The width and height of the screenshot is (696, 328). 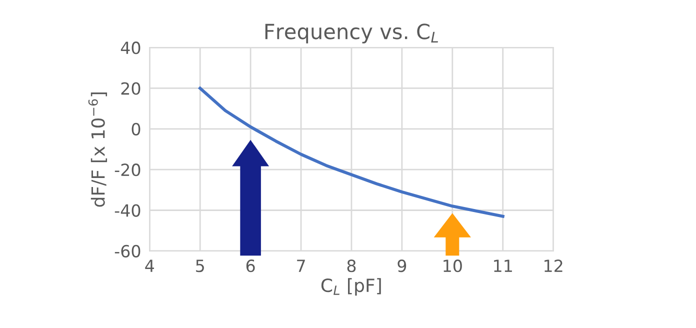 What do you see at coordinates (136, 129) in the screenshot?
I see `y-tick-label: 0` at bounding box center [136, 129].